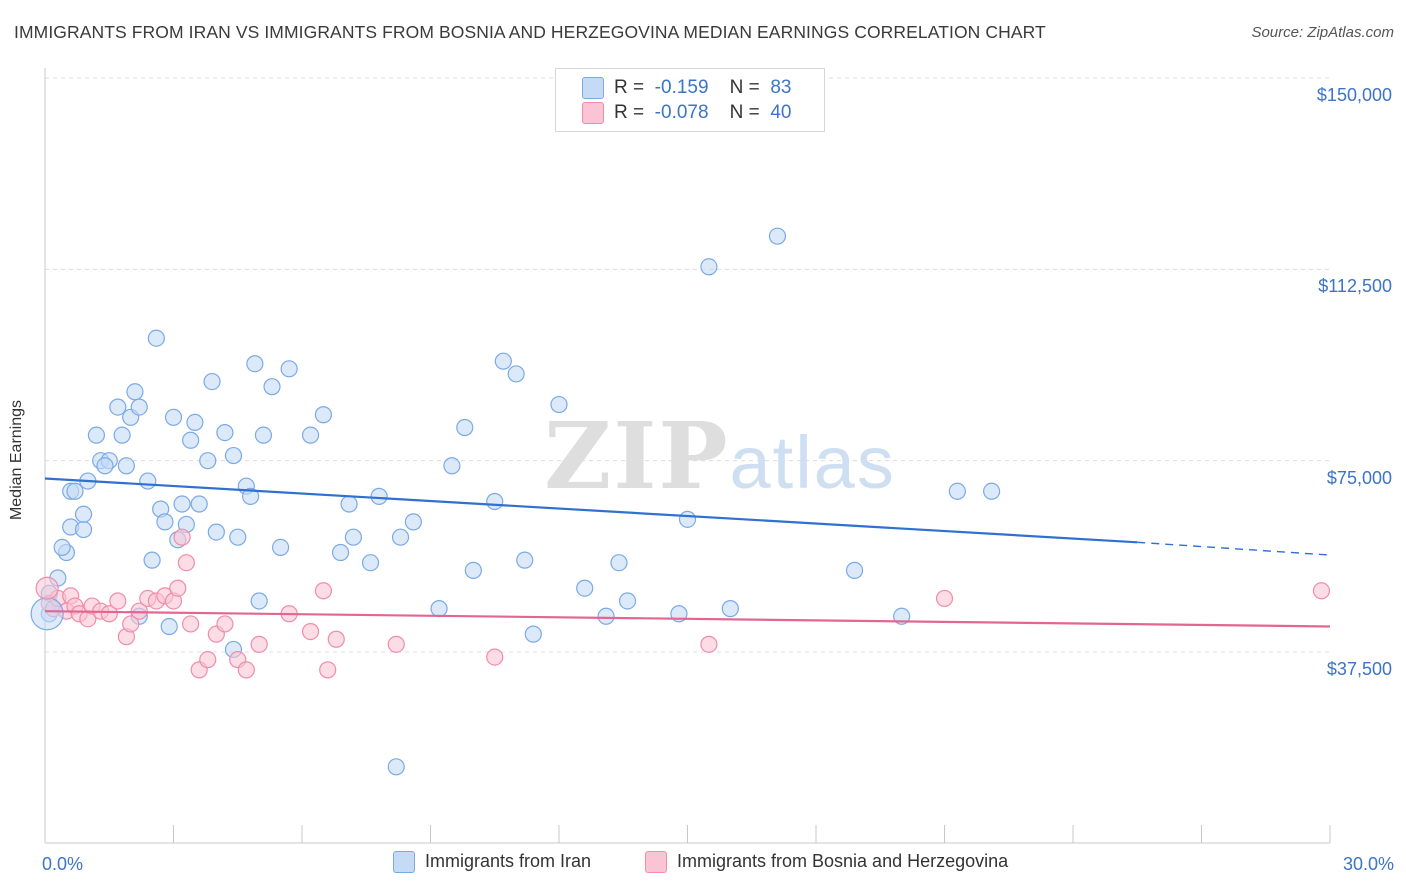  Describe the element at coordinates (16, 460) in the screenshot. I see `y-axis-label: Median Earnings` at that location.